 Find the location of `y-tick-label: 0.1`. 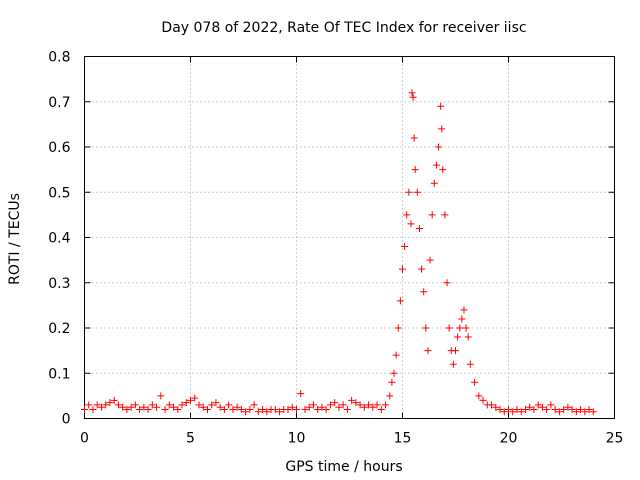

y-tick-label: 0.1 is located at coordinates (59, 374).